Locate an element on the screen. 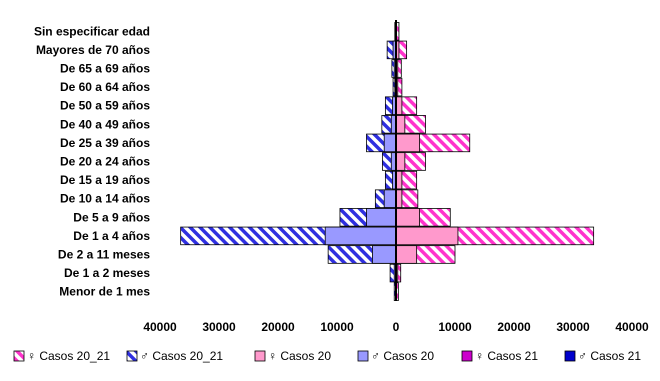 The width and height of the screenshot is (660, 381). x-tick-label: 0 is located at coordinates (396, 327).